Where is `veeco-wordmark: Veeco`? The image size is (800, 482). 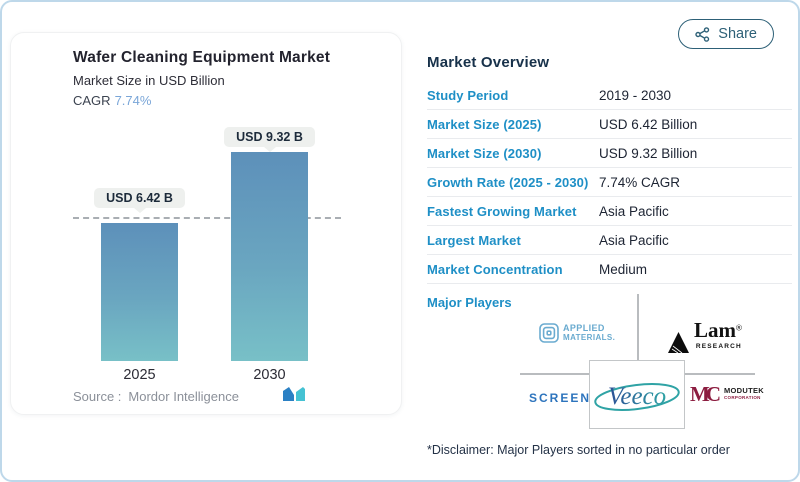
veeco-wordmark: Veeco is located at coordinates (637, 396).